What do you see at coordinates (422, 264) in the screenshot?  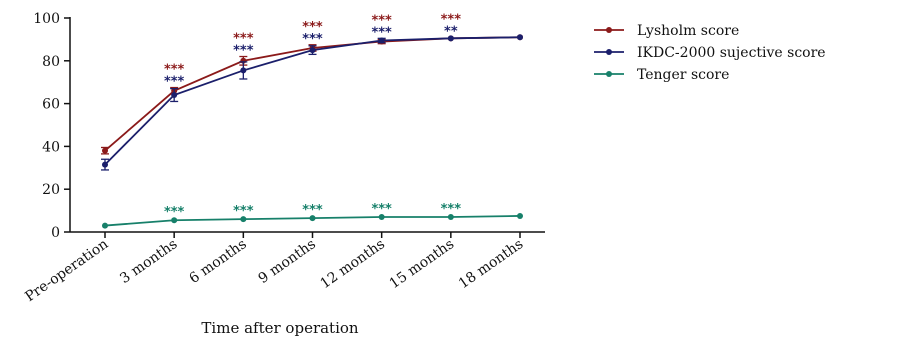 I see `x-tick-label: 15 months` at bounding box center [422, 264].